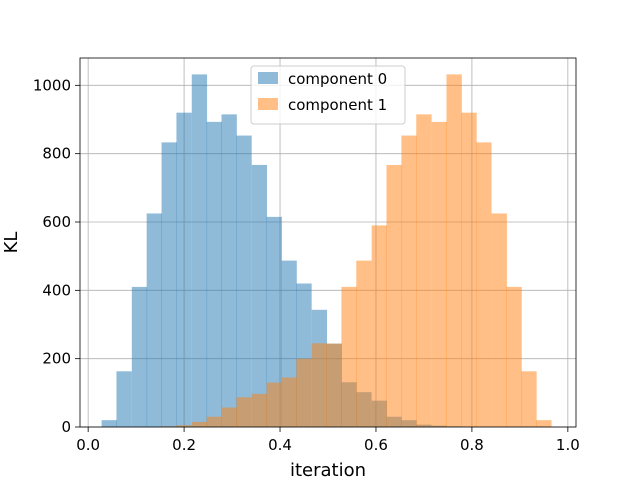  What do you see at coordinates (568, 445) in the screenshot?
I see `x-tick-label-5: 1.0` at bounding box center [568, 445].